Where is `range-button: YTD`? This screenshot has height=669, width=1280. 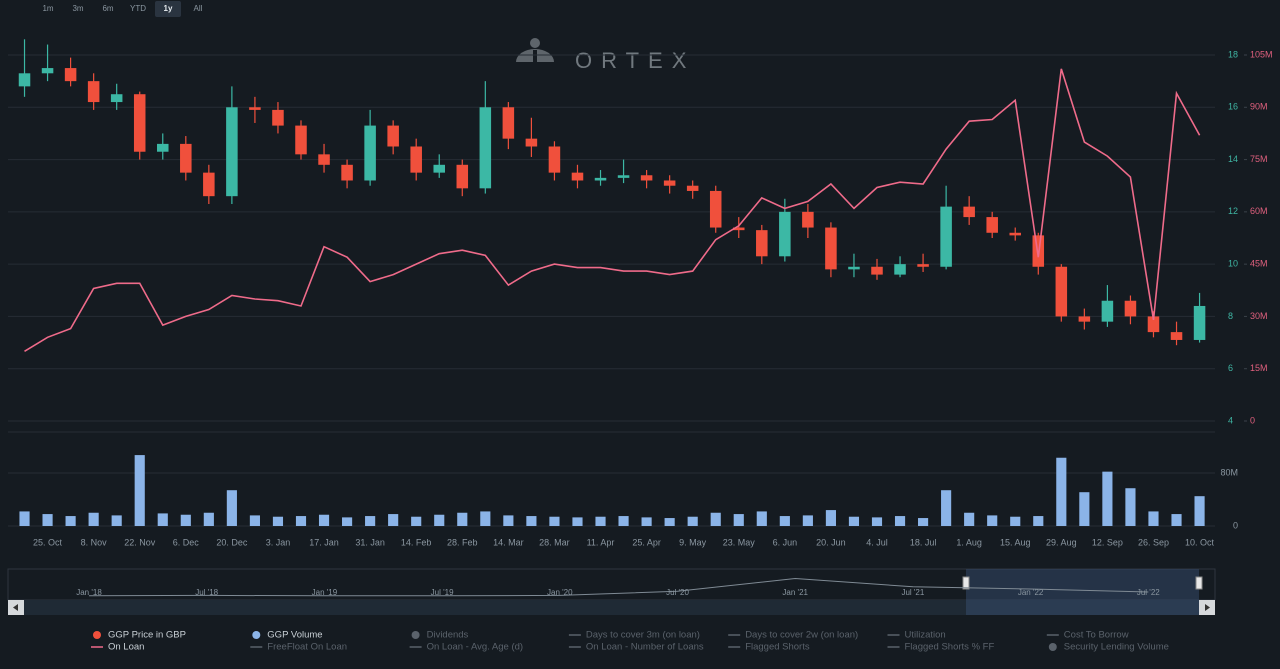
range-button: YTD is located at coordinates (138, 8).